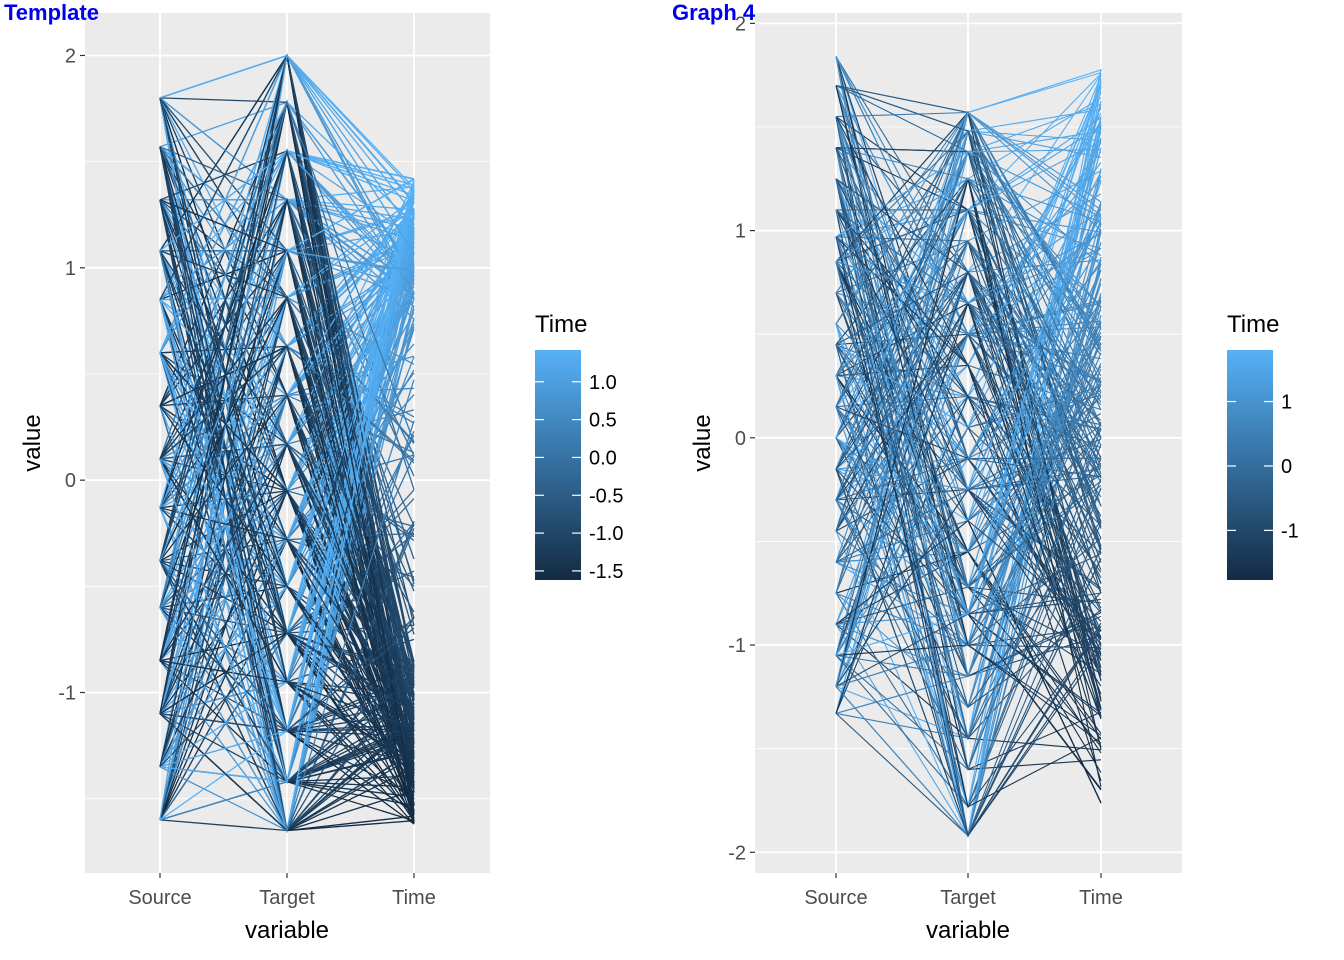 This screenshot has width=1344, height=960. I want to click on legend: Time 1 0 -1, so click(1263, 445).